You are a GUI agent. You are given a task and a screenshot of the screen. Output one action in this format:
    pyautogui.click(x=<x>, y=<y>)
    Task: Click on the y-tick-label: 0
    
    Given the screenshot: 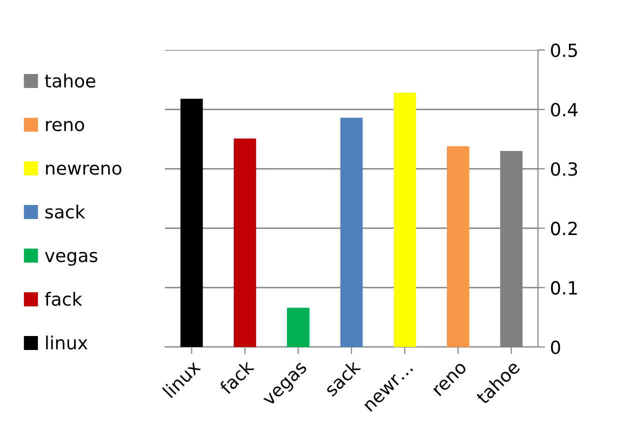 What is the action you would take?
    pyautogui.click(x=555, y=347)
    